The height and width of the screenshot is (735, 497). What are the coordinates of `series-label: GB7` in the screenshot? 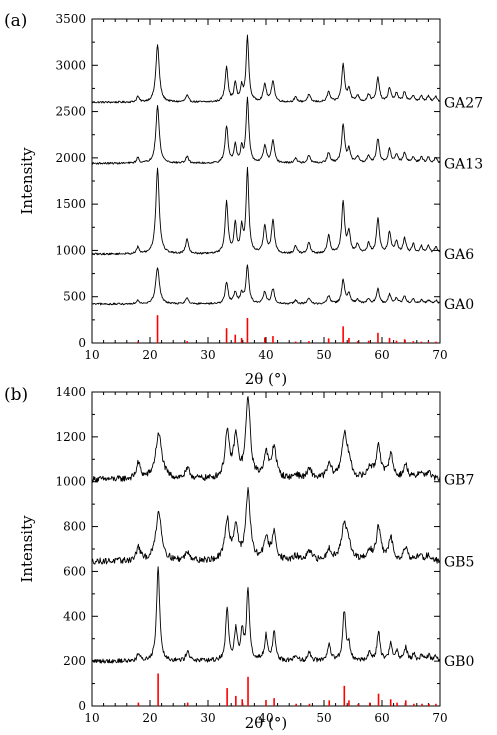 It's located at (459, 480).